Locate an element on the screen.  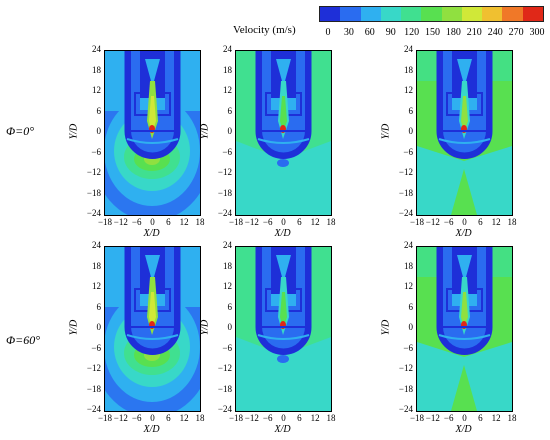
colorbar-tick-label: 90 is located at coordinates (390, 32).